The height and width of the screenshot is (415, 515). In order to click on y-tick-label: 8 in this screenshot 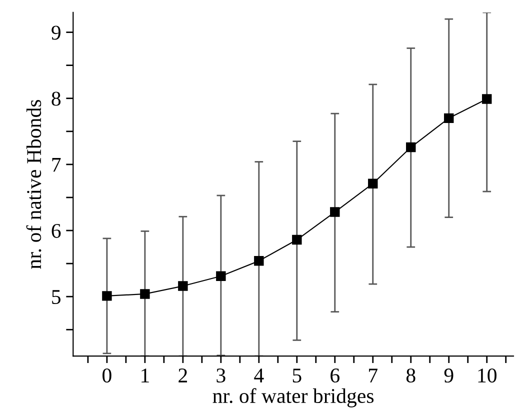, I will do `click(56, 99)`.